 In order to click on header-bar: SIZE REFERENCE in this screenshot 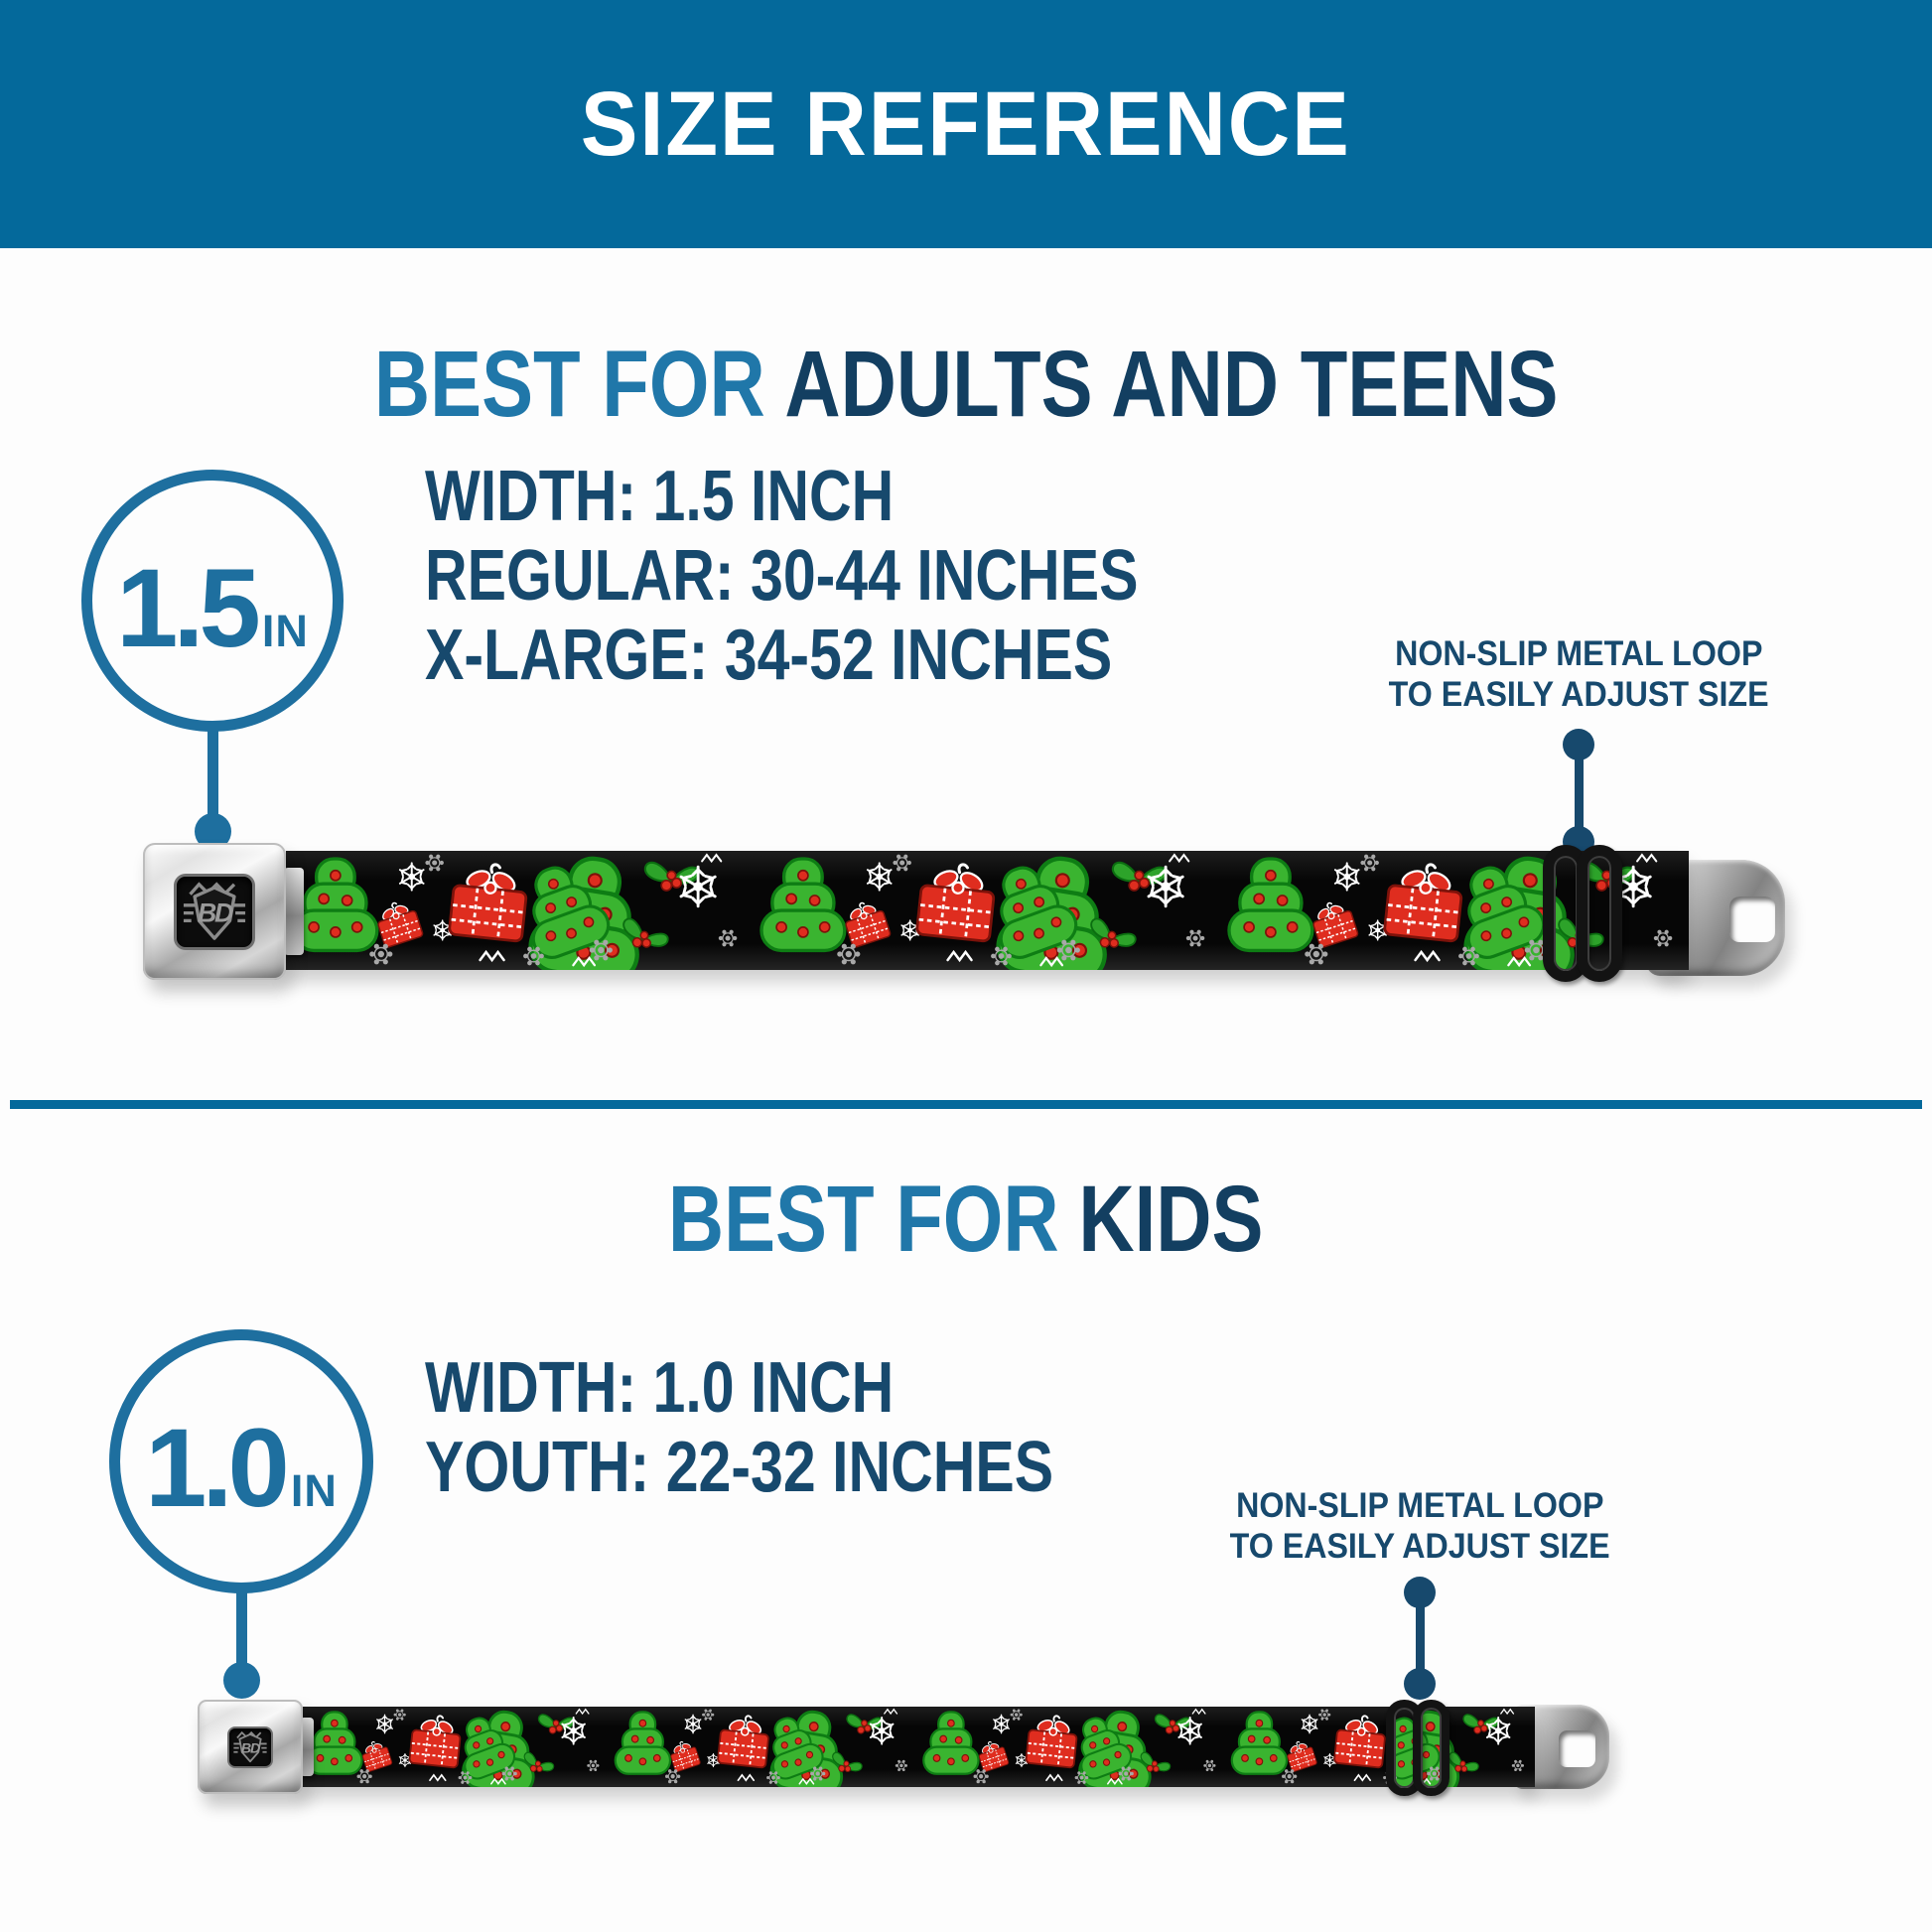, I will do `click(966, 124)`.